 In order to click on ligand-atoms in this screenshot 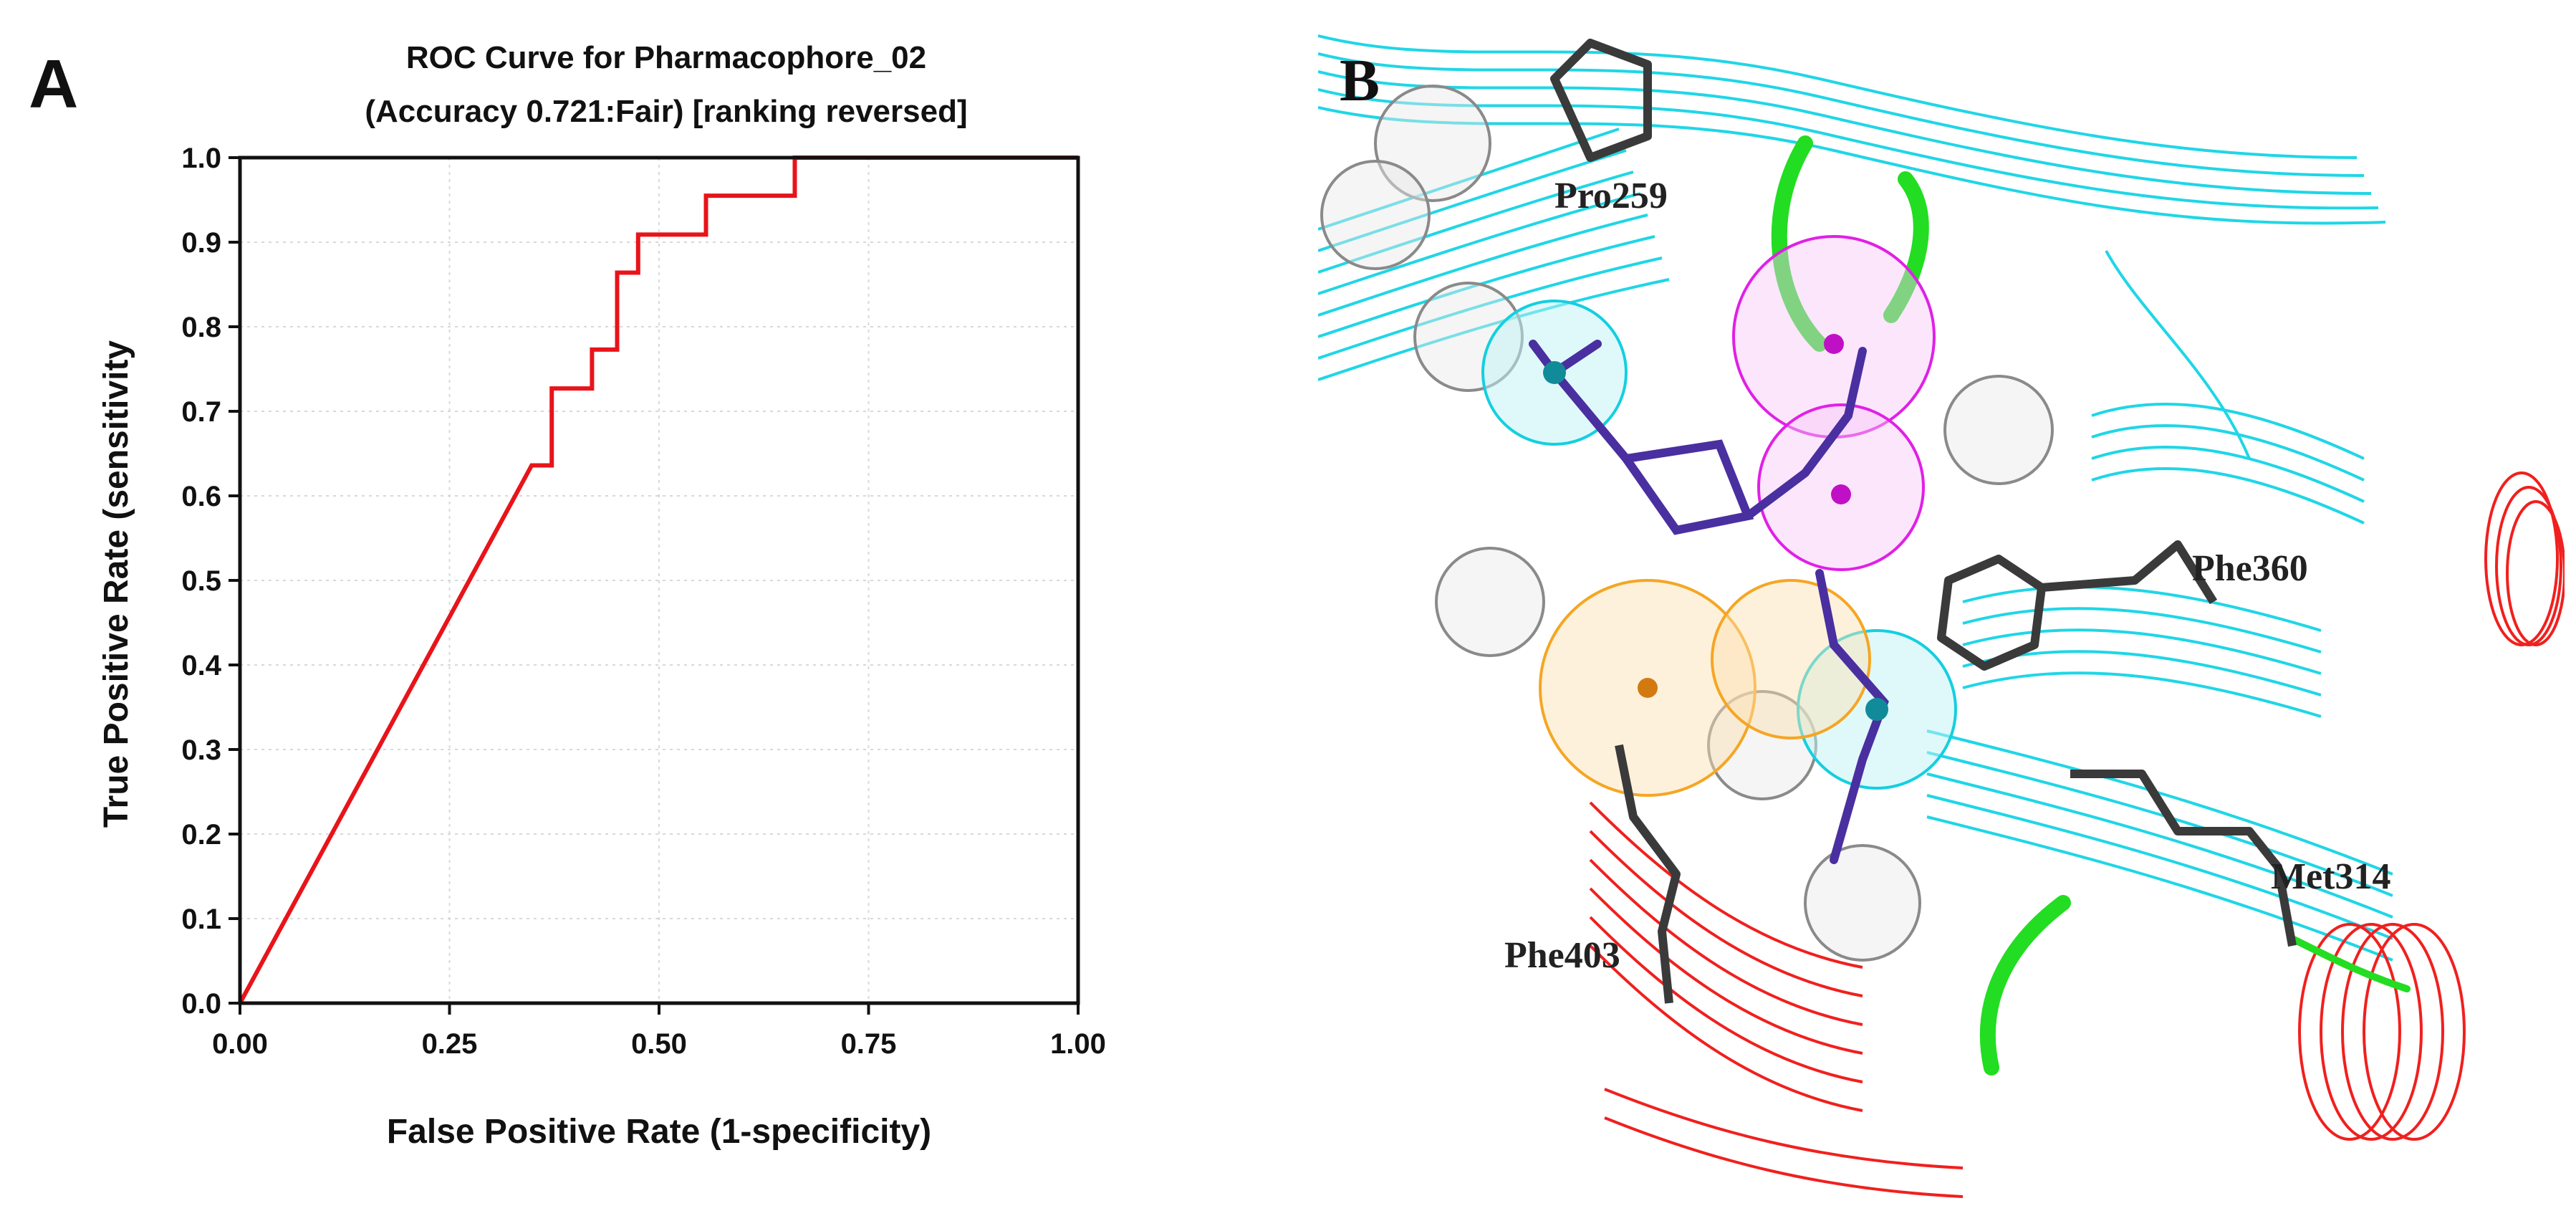, I will do `click(1716, 527)`.